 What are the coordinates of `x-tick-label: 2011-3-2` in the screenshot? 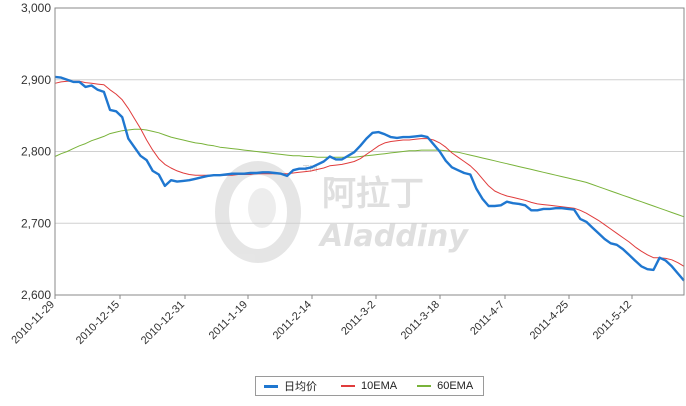 It's located at (358, 318).